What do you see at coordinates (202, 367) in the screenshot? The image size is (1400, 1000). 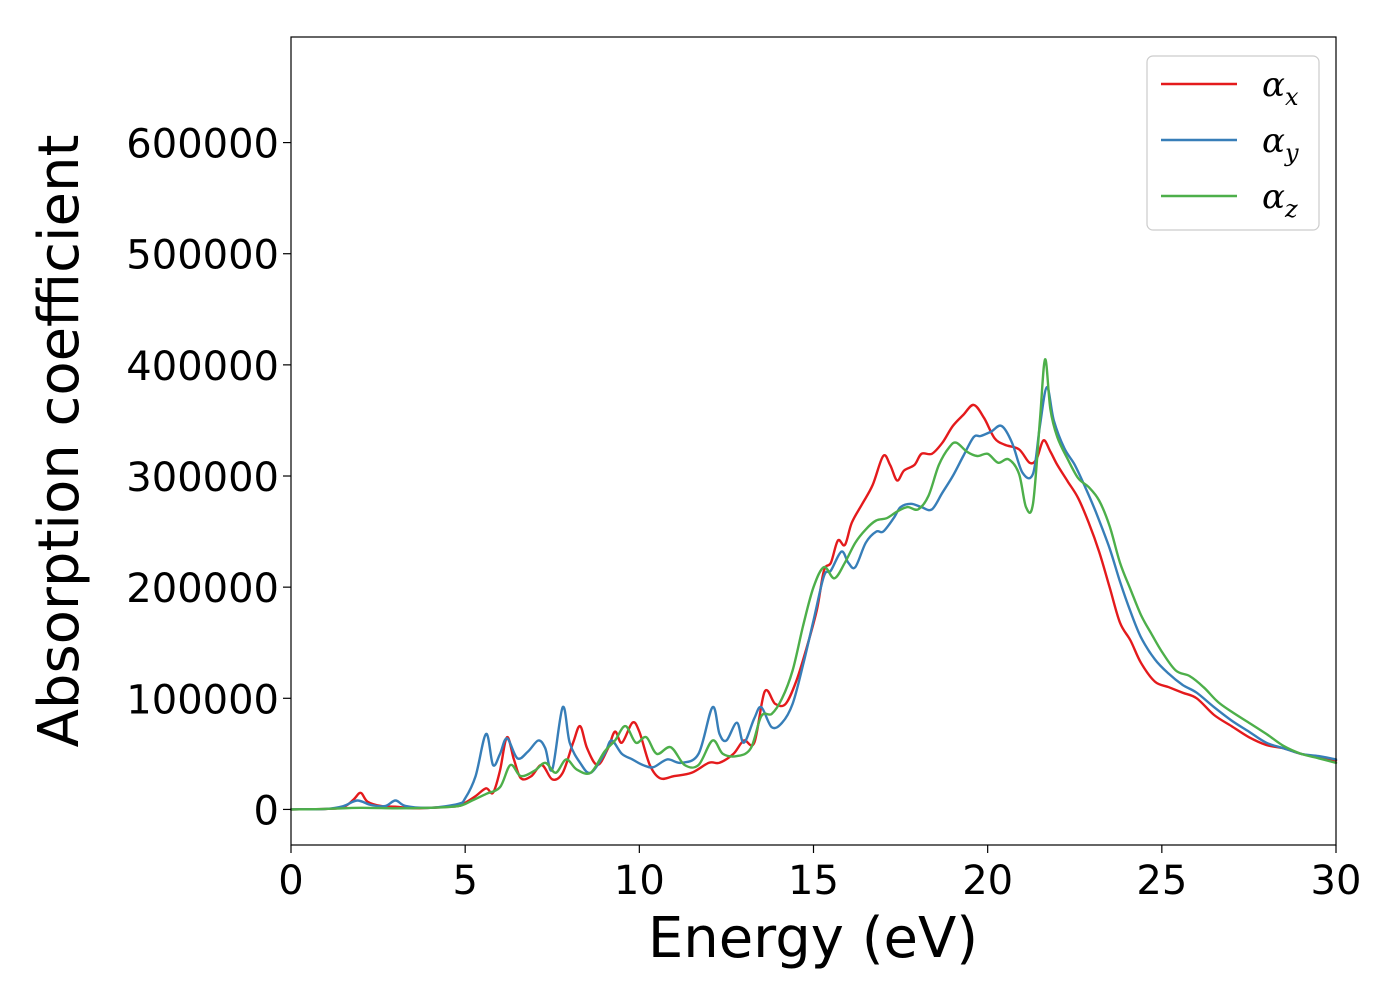 I see `y-tick-label: 400000` at bounding box center [202, 367].